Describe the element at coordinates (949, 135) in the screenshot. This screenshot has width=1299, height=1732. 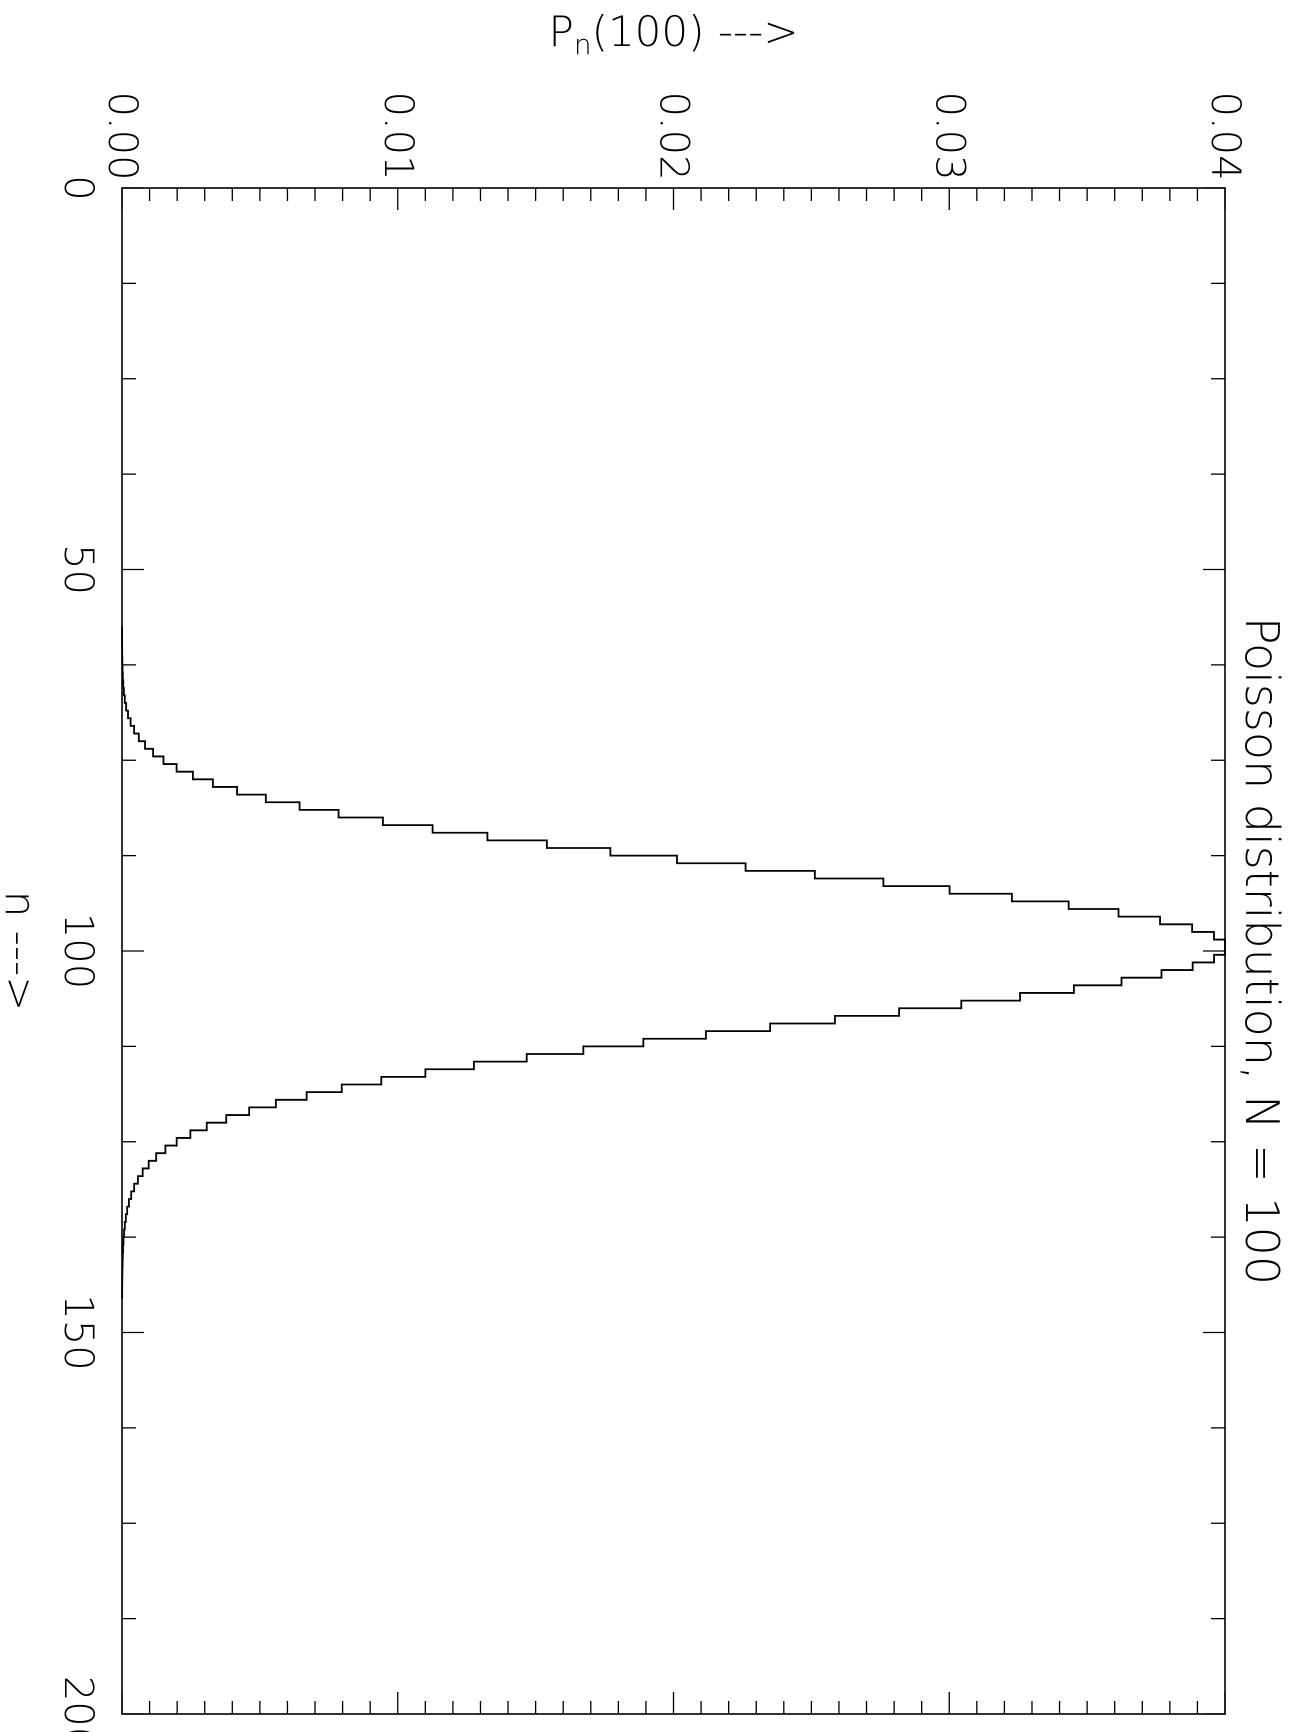
I see `y-tick-label: 0.03` at that location.